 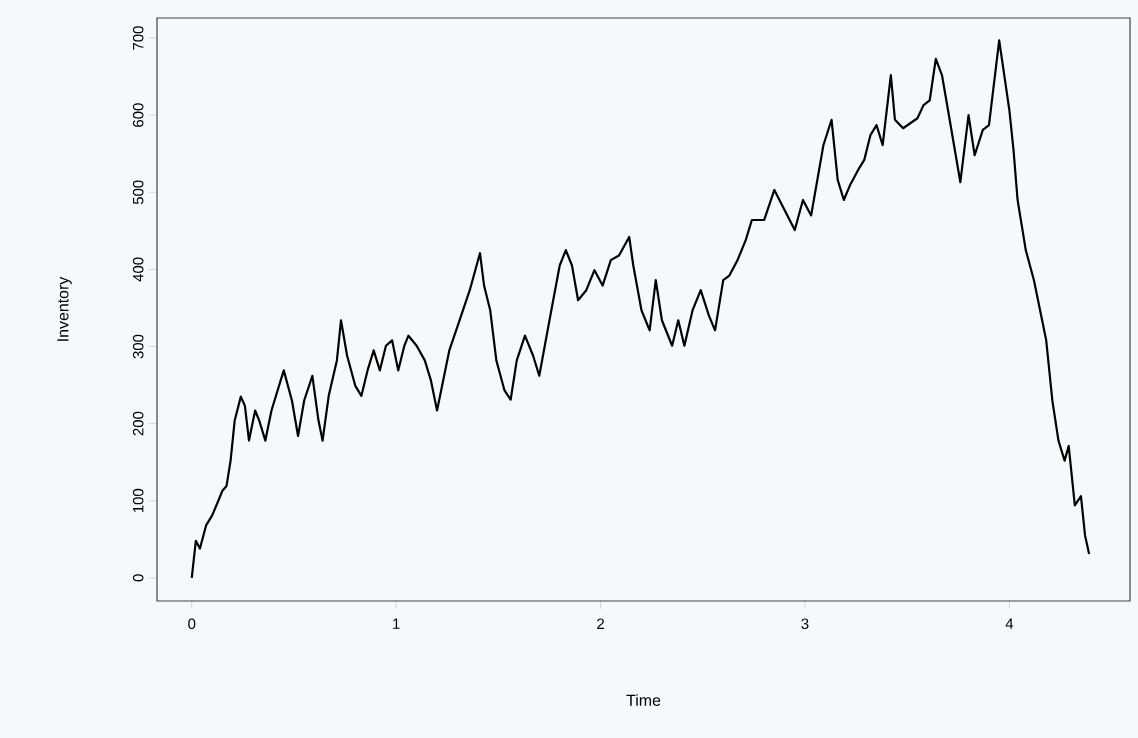 What do you see at coordinates (1009, 623) in the screenshot?
I see `x-tick-label: 4` at bounding box center [1009, 623].